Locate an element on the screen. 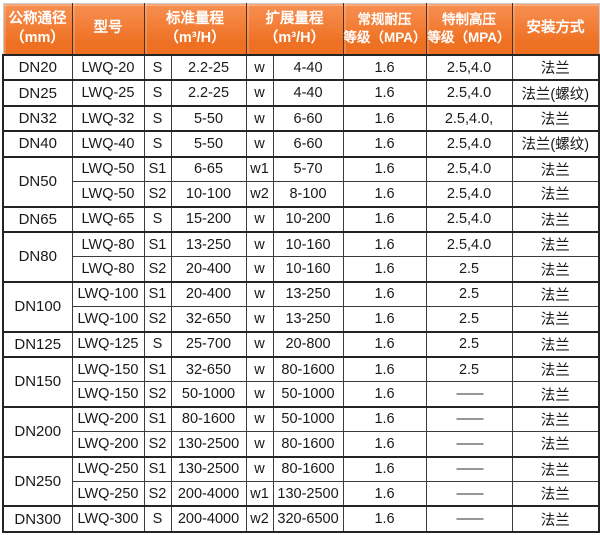 The width and height of the screenshot is (600, 535). dn-cell: DN300 is located at coordinates (37, 519).